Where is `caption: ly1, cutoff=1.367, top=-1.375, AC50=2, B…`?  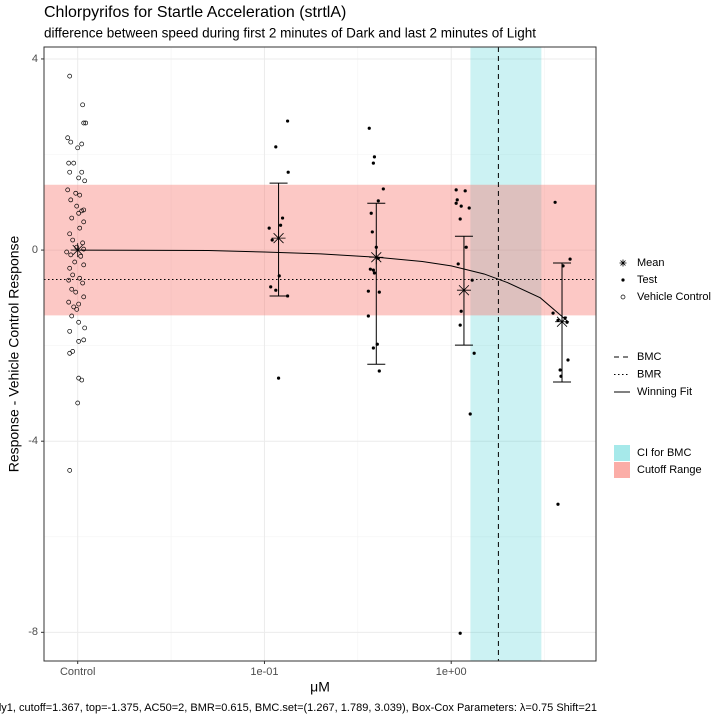 caption: ly1, cutoff=1.367, top=-1.375, AC50=2, B… is located at coordinates (298, 708).